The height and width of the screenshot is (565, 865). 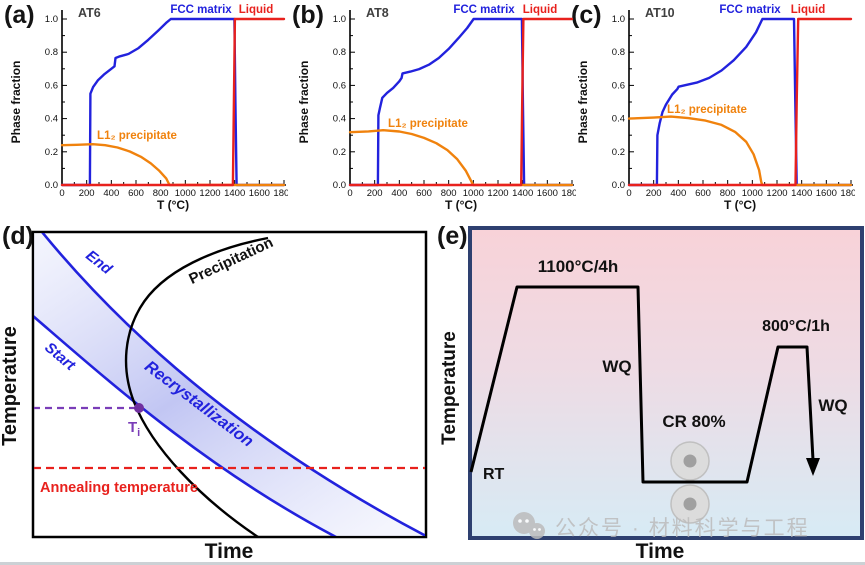 What do you see at coordinates (494, 474) in the screenshot?
I see `rt-label: RT` at bounding box center [494, 474].